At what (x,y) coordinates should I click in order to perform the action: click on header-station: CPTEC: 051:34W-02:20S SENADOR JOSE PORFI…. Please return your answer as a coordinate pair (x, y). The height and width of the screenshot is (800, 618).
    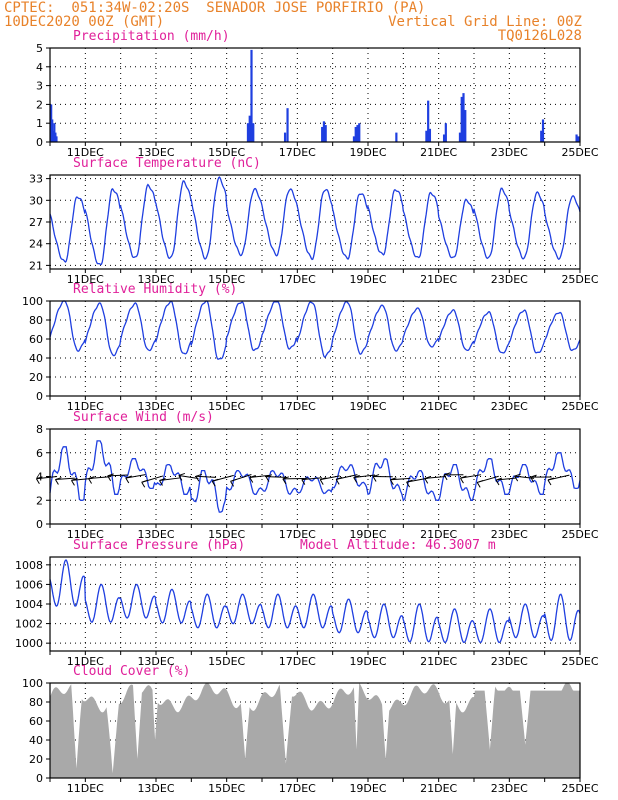
    Looking at the image, I should click on (215, 8).